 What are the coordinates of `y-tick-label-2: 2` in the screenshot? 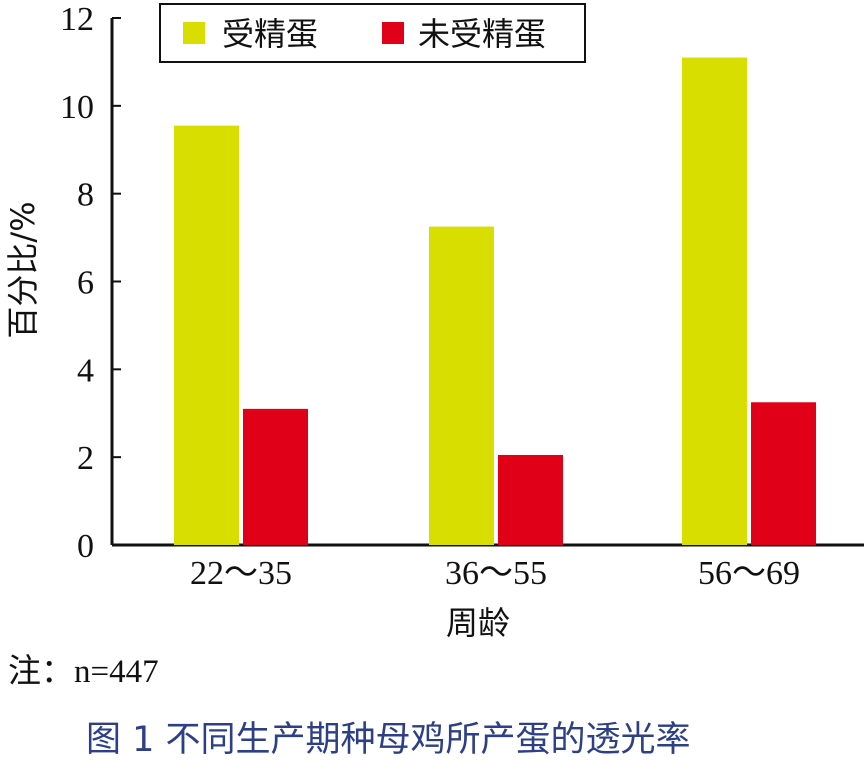 It's located at (85, 458).